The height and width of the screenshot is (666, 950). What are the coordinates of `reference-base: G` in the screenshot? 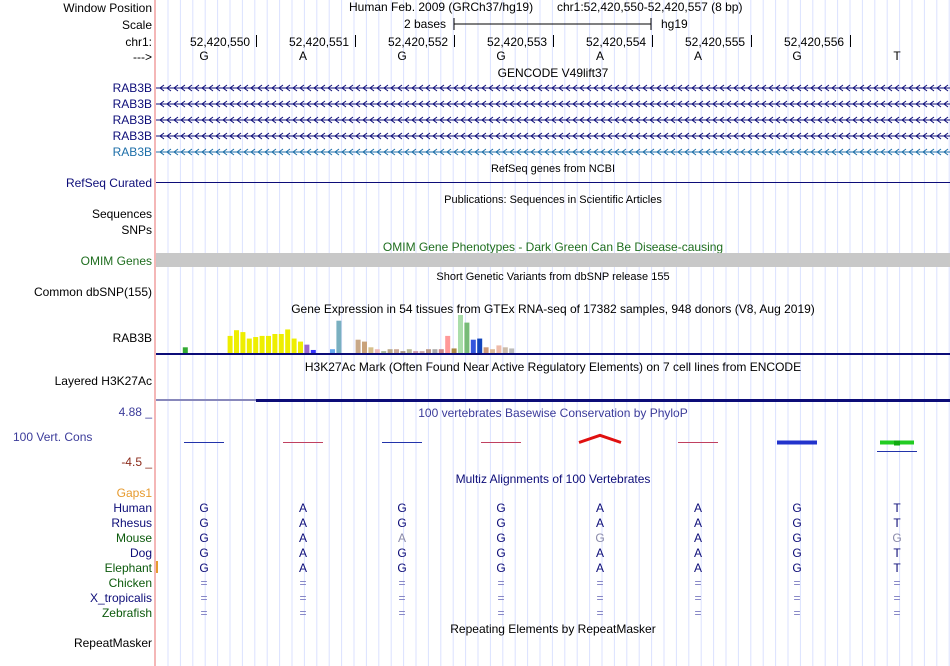 It's located at (204, 56).